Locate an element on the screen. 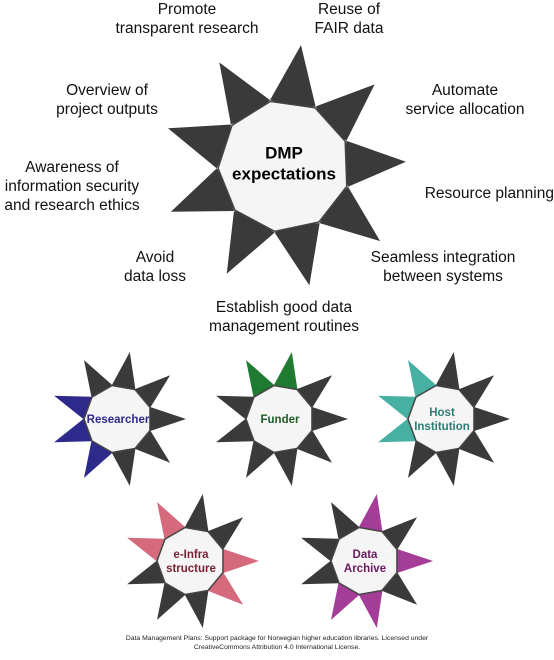 This screenshot has height=660, width=554. stakeholder-star-researcher: Researcher is located at coordinates (120, 419).